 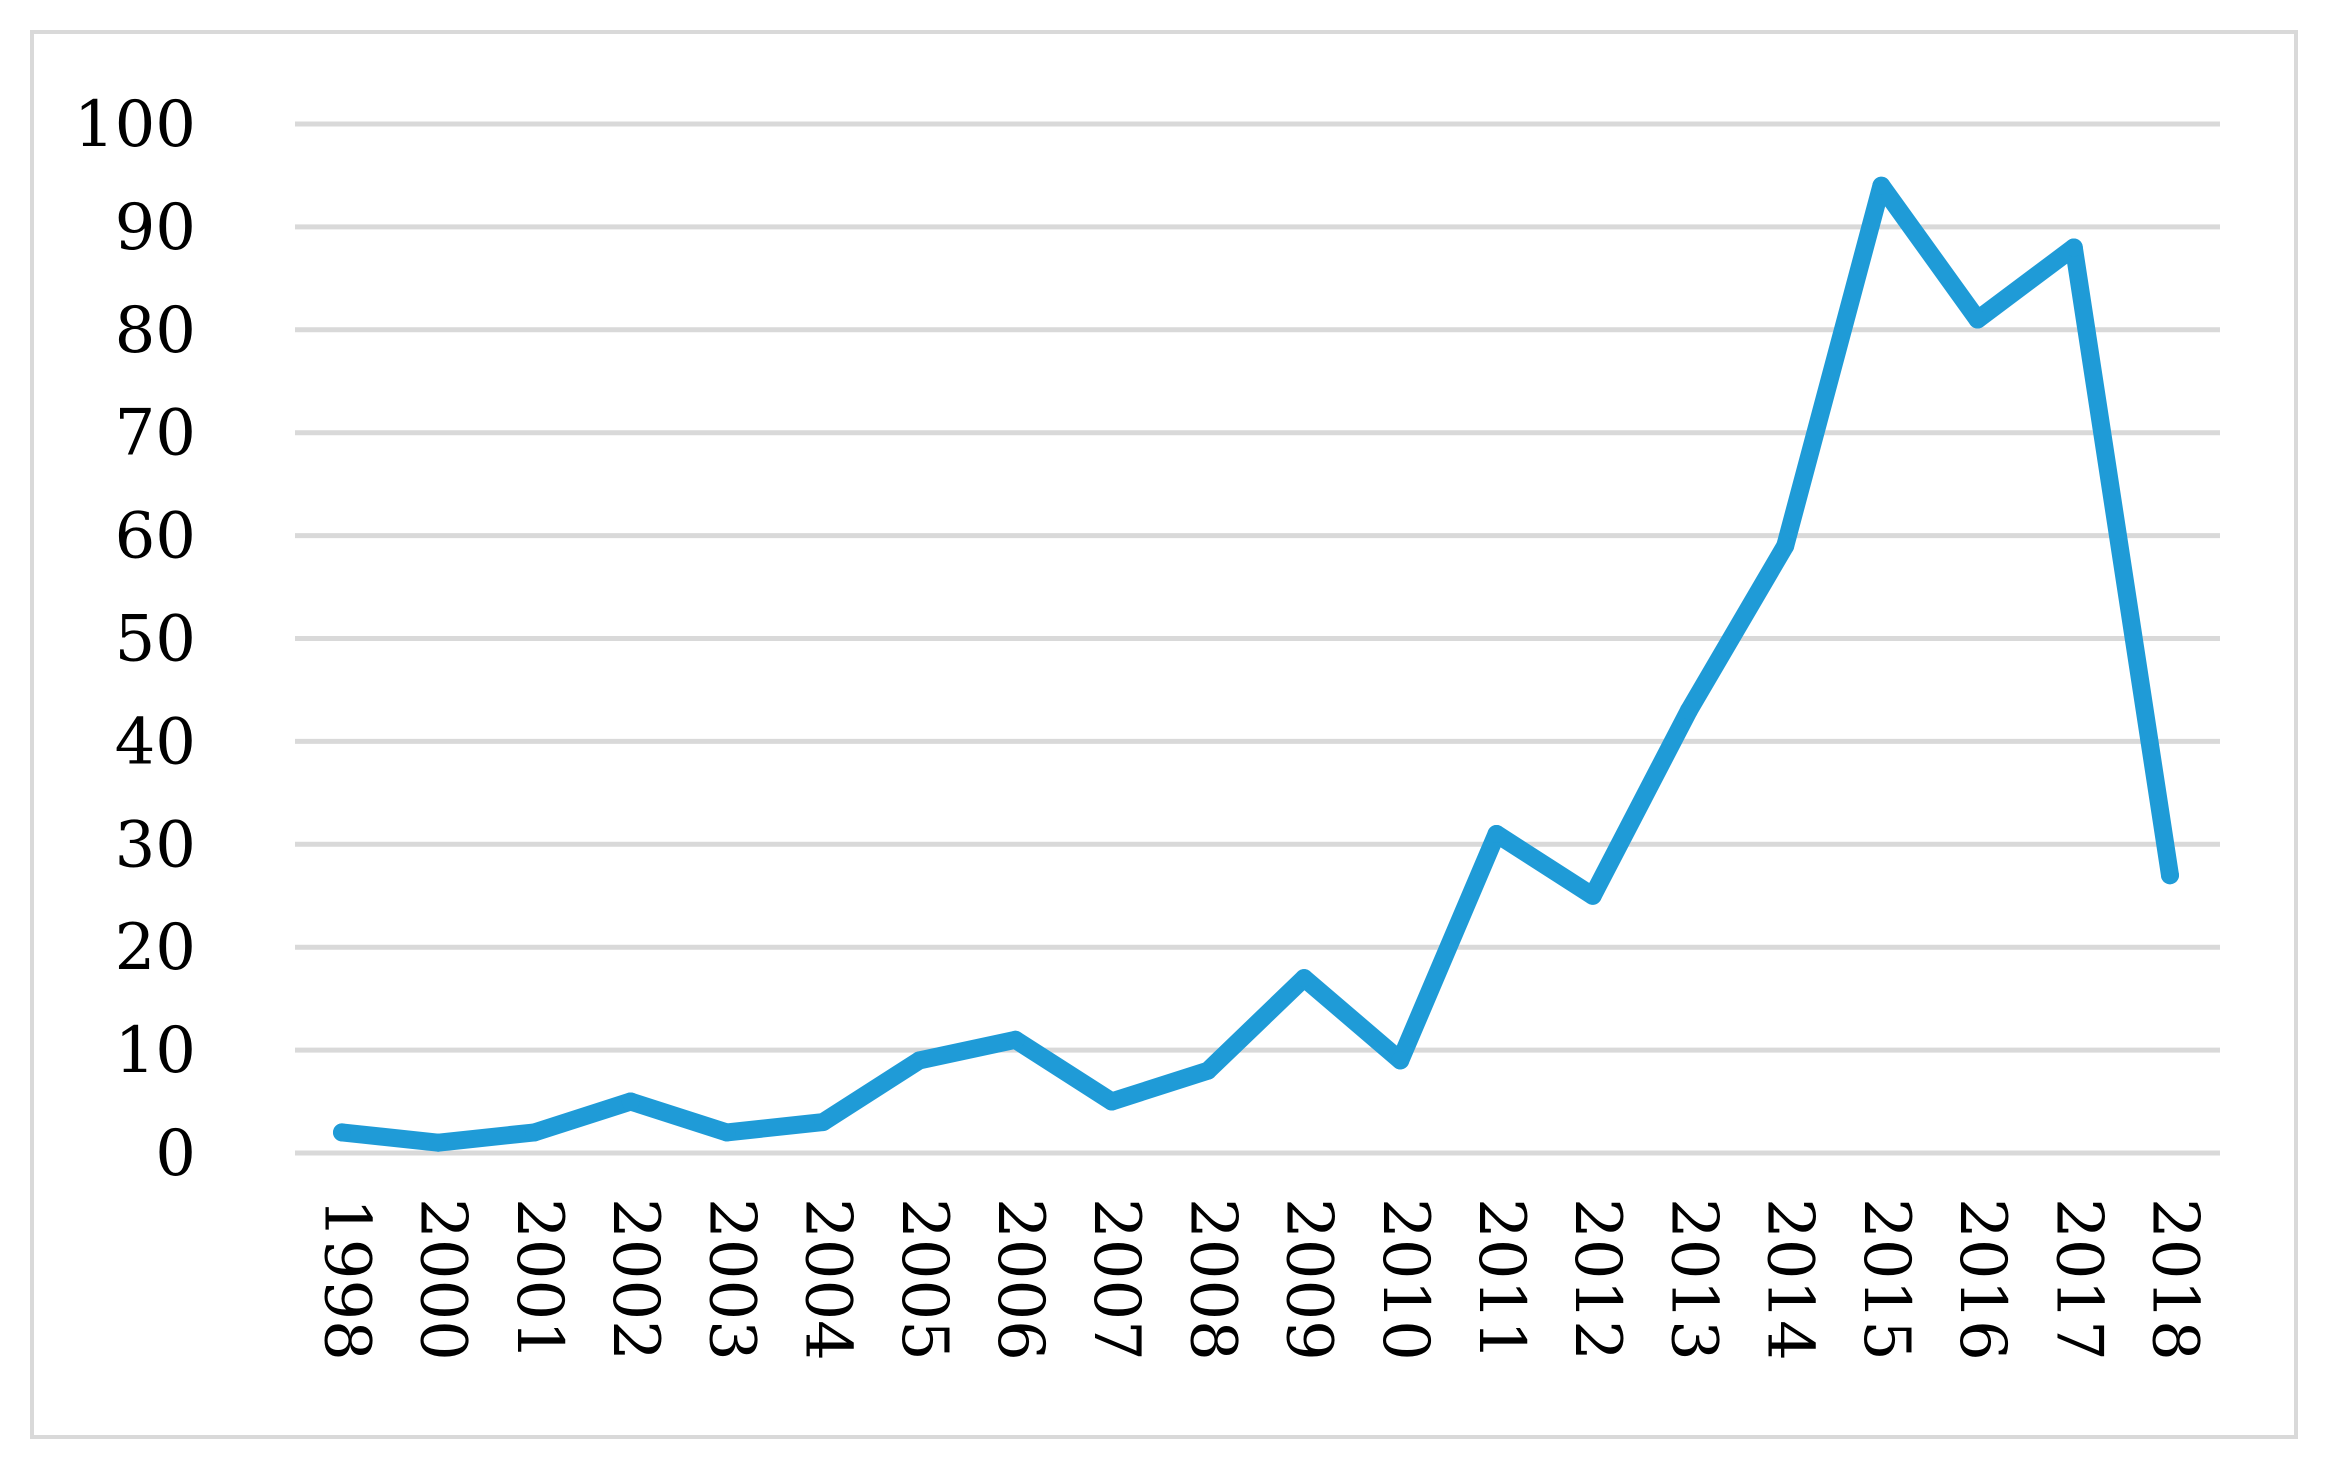 What do you see at coordinates (155, 640) in the screenshot?
I see `y-tick-label: 50` at bounding box center [155, 640].